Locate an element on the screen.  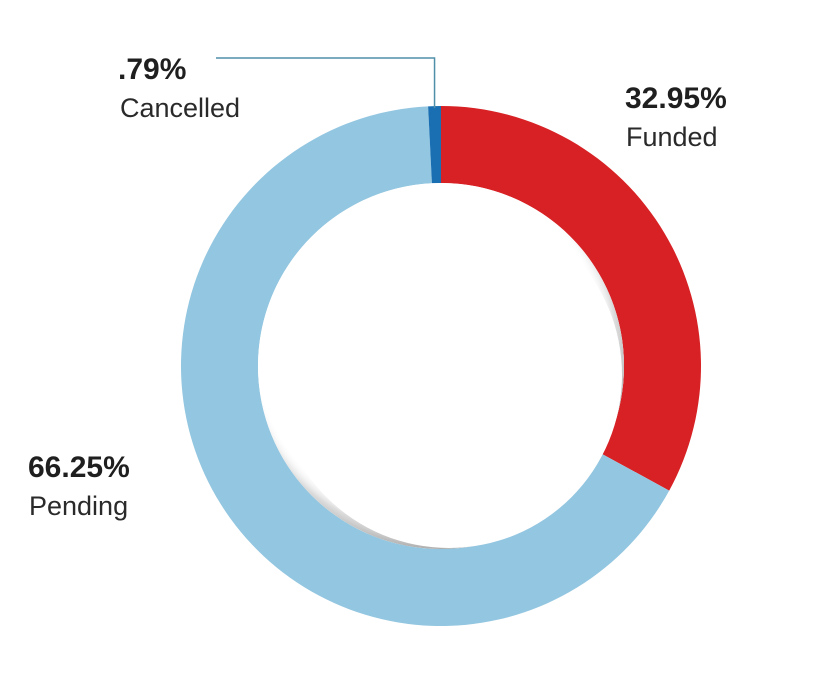
pending-label: Pending is located at coordinates (78, 506).